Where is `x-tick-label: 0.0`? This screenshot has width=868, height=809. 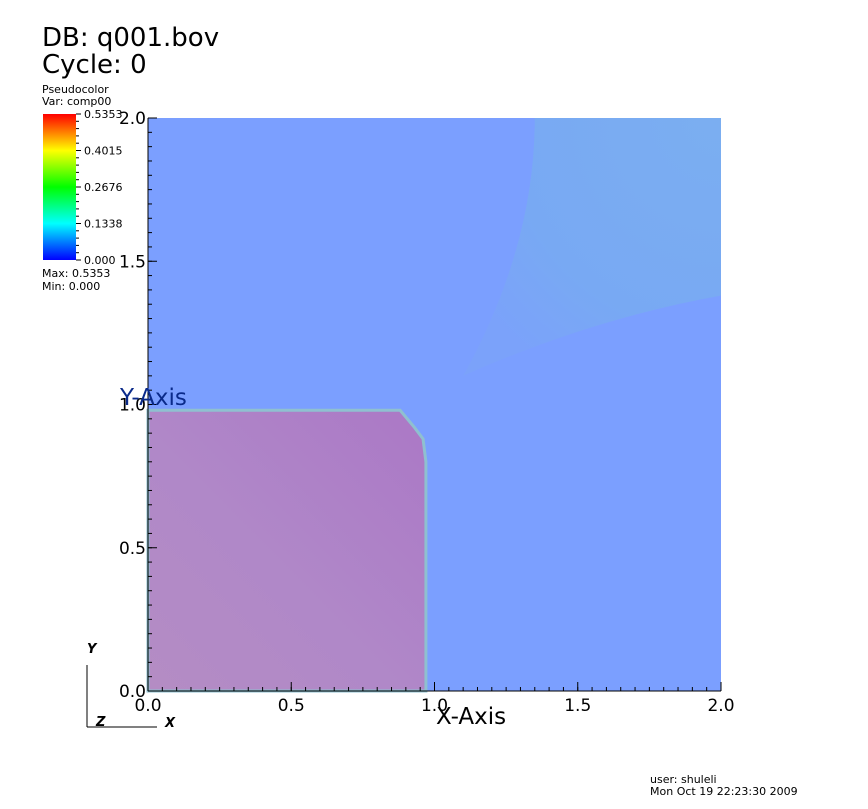
x-tick-label: 0.0 is located at coordinates (147, 706).